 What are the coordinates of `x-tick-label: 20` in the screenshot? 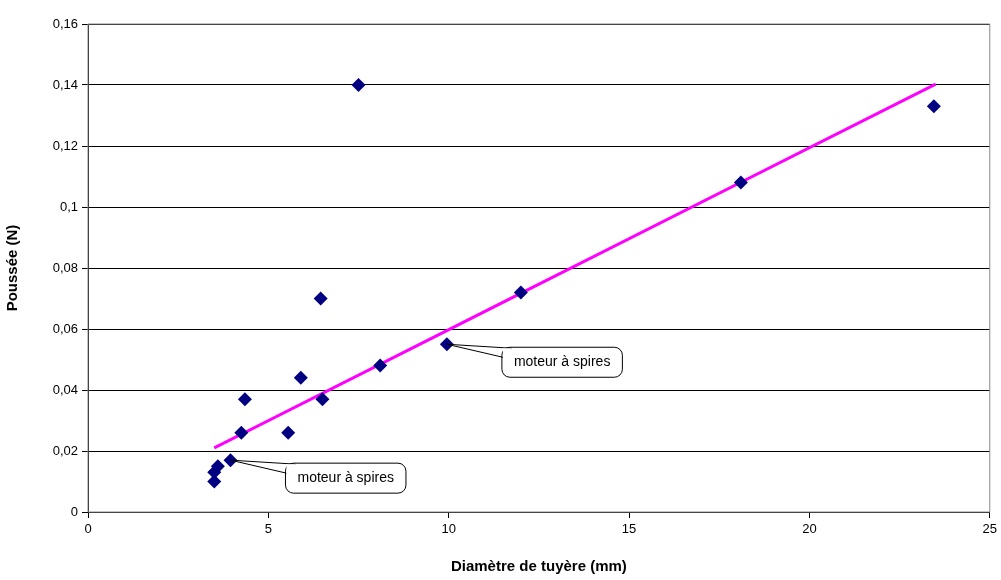 It's located at (809, 529).